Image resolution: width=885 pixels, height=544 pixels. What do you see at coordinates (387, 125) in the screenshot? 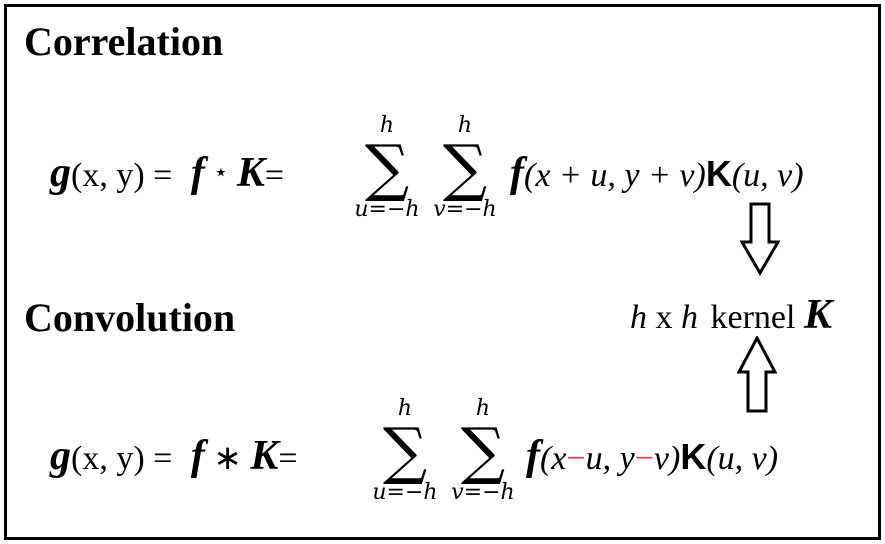
I see `corr-sum-u-upper: h` at bounding box center [387, 125].